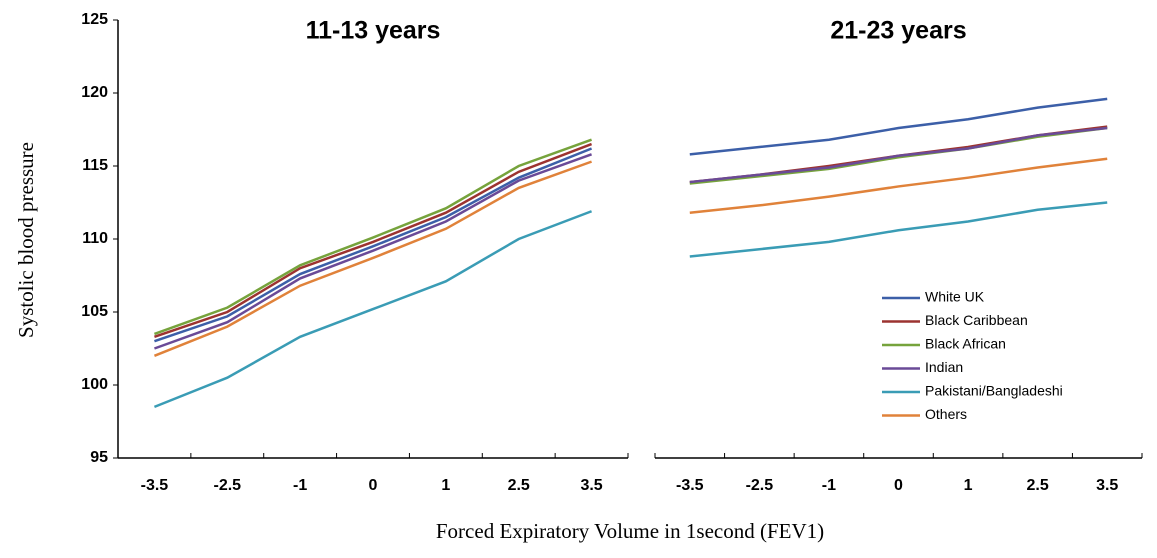  What do you see at coordinates (965, 344) in the screenshot?
I see `legend-label: Black African` at bounding box center [965, 344].